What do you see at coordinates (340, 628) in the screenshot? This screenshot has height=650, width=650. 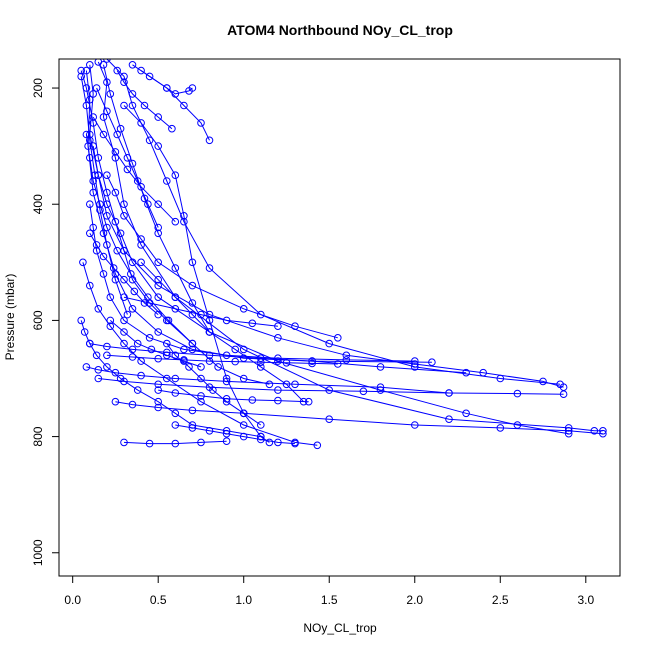 I see `x-axis-label: NOy_CL_trop` at bounding box center [340, 628].